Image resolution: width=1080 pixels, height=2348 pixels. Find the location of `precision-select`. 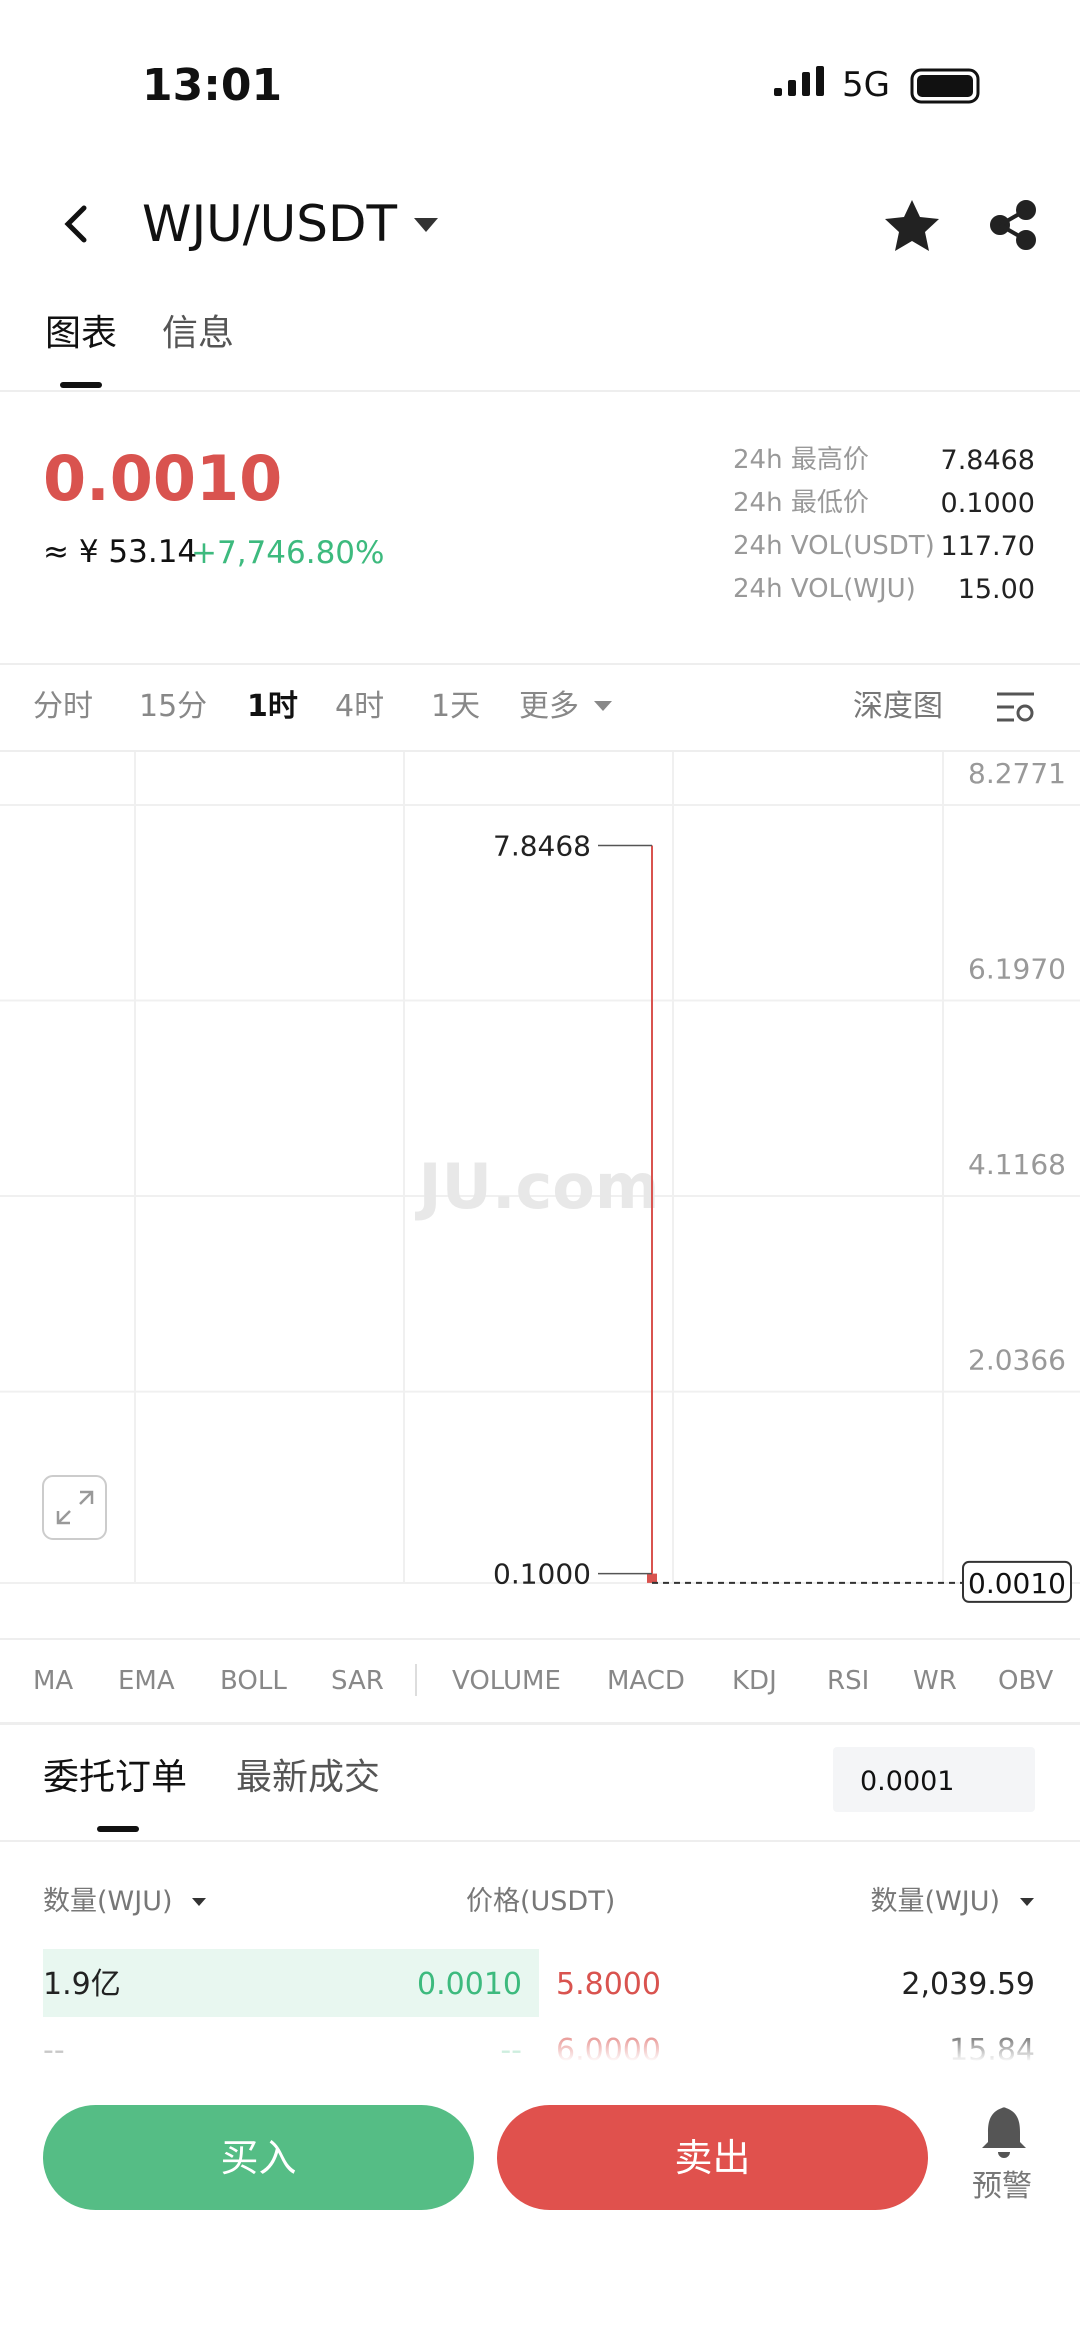

precision-select is located at coordinates (934, 1779).